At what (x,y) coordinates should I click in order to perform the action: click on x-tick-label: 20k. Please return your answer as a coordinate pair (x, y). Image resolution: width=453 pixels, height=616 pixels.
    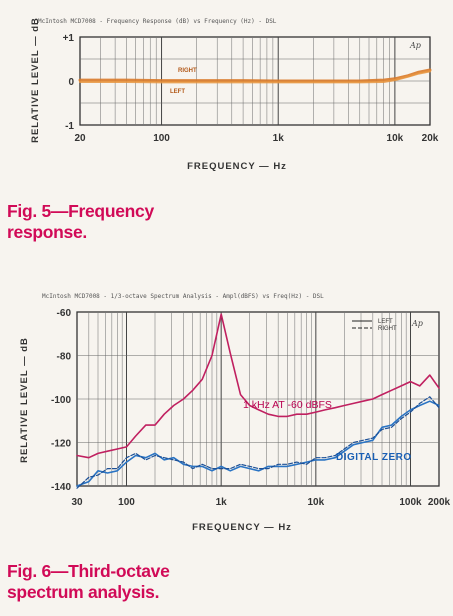
    Looking at the image, I should click on (430, 138).